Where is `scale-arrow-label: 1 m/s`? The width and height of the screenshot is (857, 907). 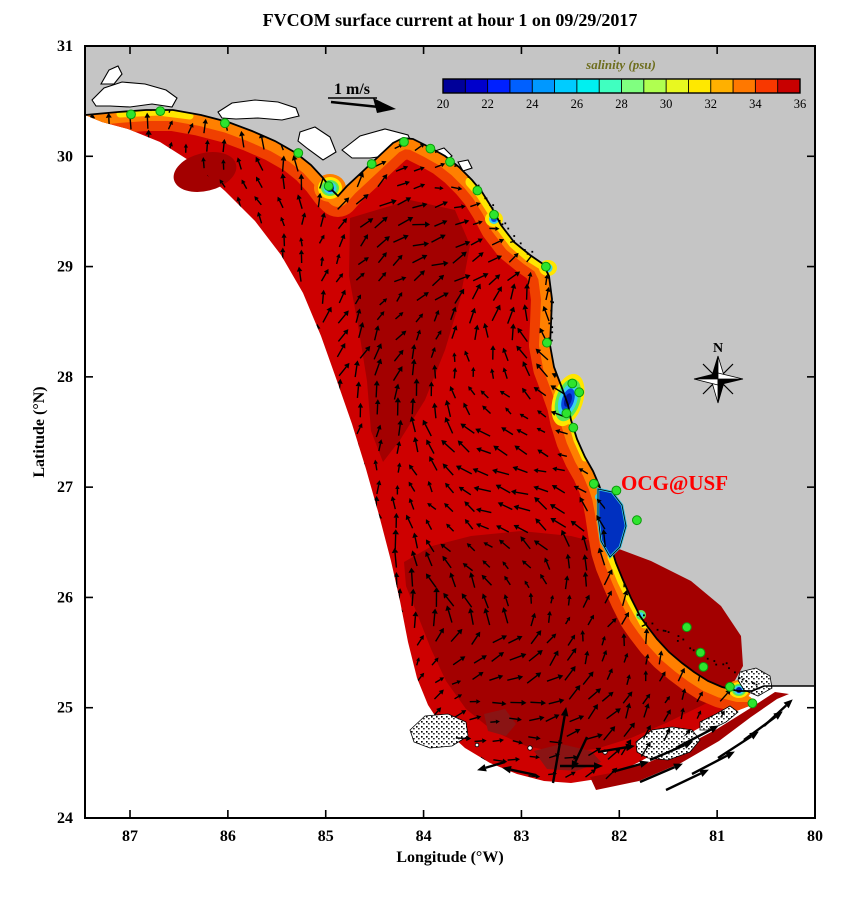
scale-arrow-label: 1 m/s is located at coordinates (352, 89).